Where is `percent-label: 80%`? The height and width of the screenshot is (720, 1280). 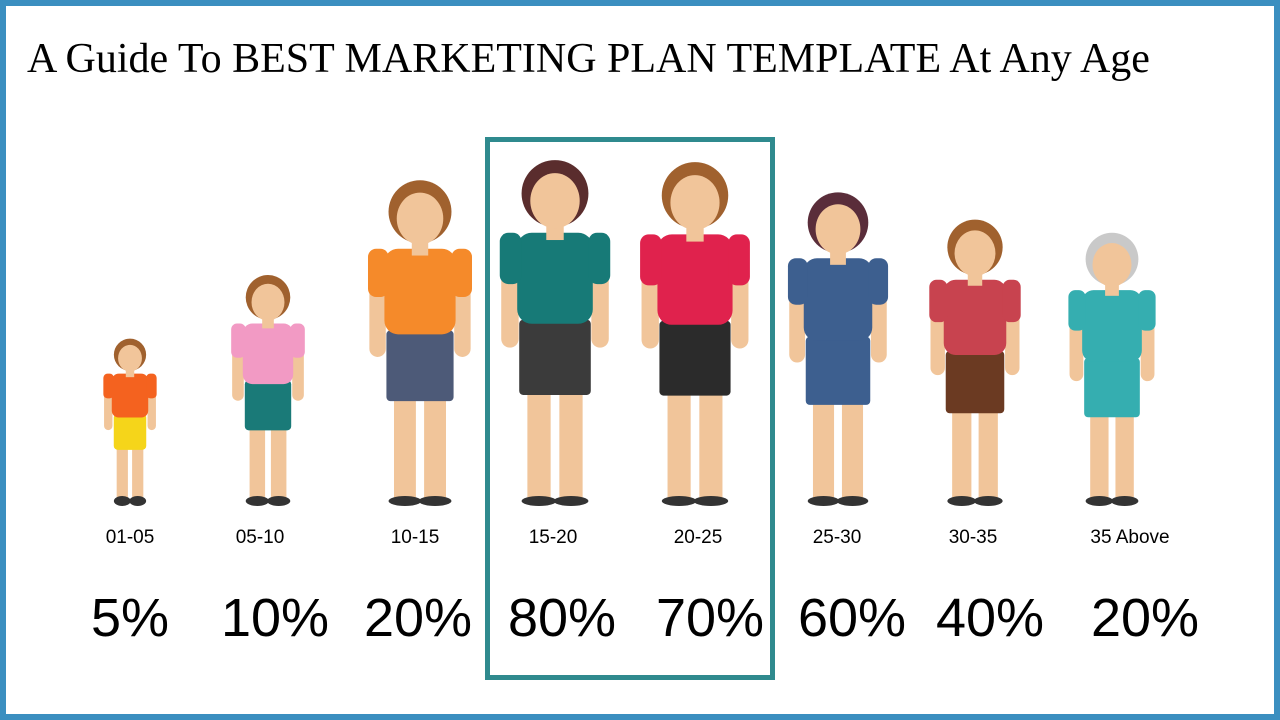
percent-label: 80% is located at coordinates (562, 618).